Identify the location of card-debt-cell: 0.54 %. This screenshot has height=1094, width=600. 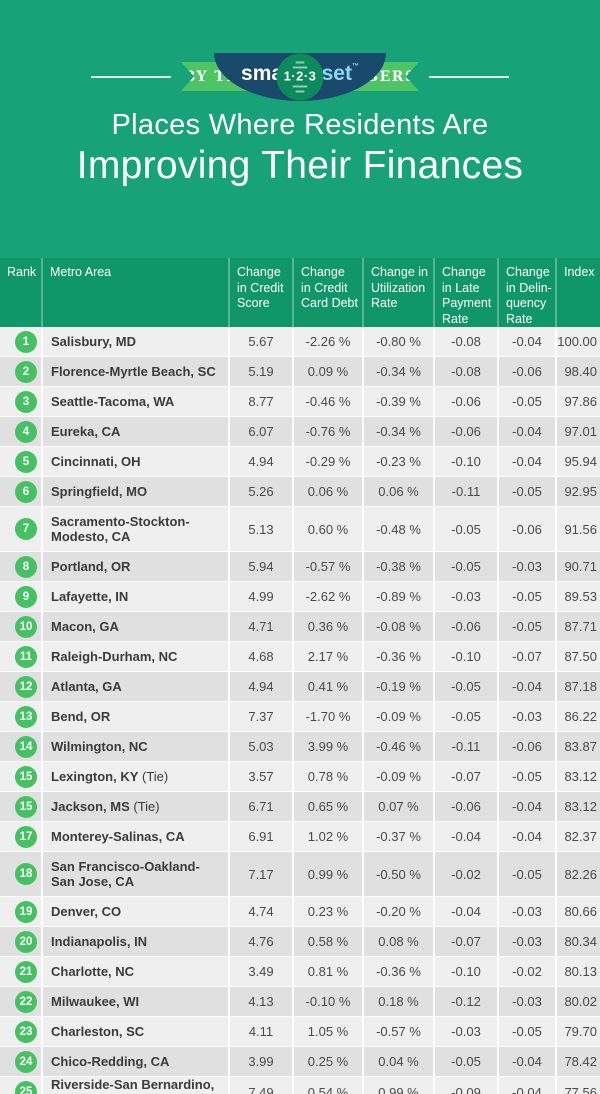
(327, 1085).